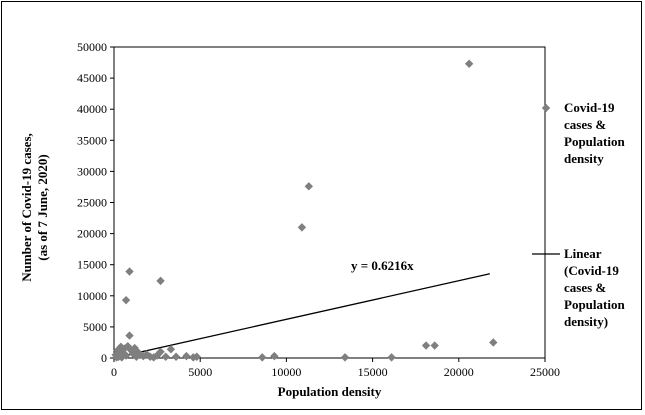 This screenshot has width=645, height=415. What do you see at coordinates (594, 304) in the screenshot?
I see `legend-label-linear: Population` at bounding box center [594, 304].